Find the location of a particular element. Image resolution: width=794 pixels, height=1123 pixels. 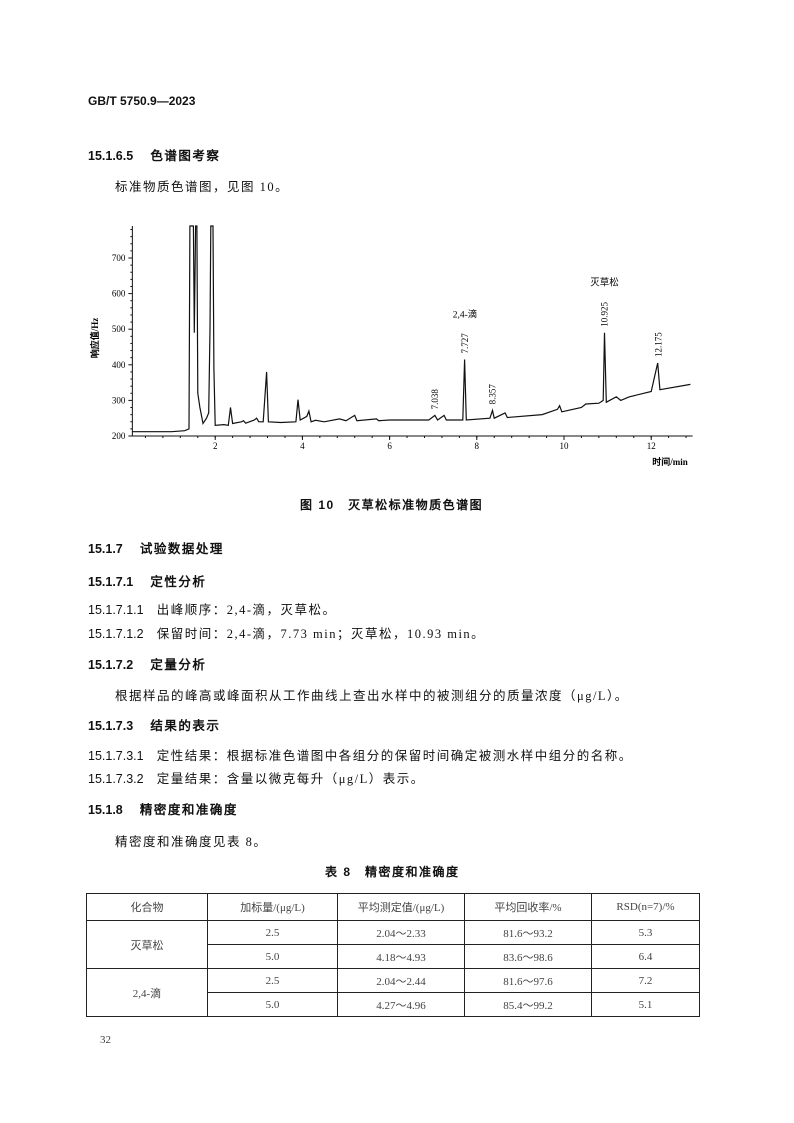

y-tick-label: 300 is located at coordinates (119, 400).